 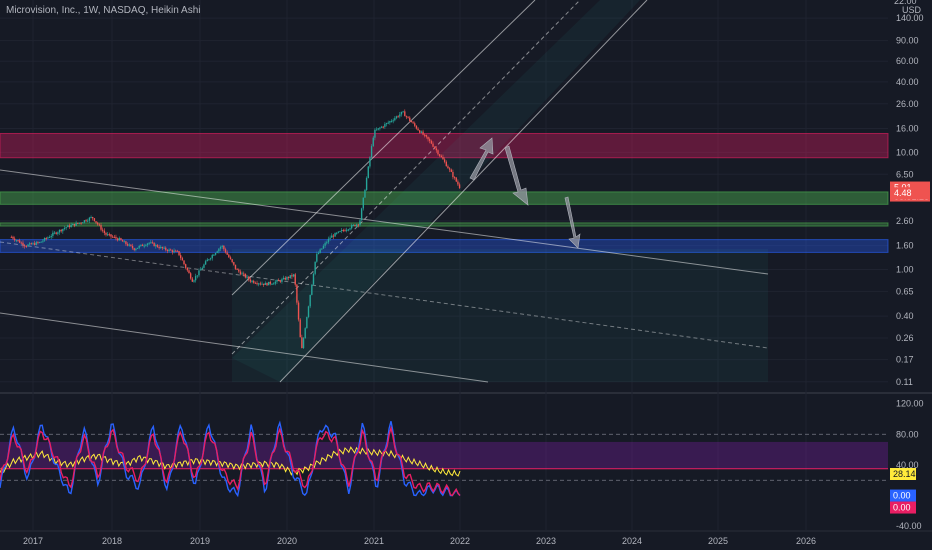 I want to click on low-price-label-bg, so click(x=910, y=193).